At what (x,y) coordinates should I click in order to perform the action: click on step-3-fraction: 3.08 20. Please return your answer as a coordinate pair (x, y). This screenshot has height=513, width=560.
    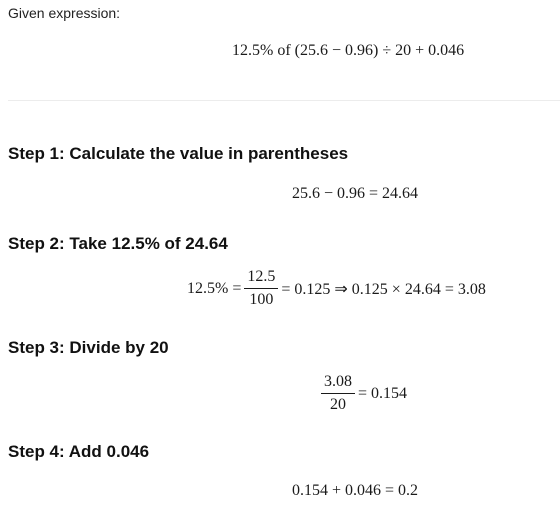
    Looking at the image, I should click on (338, 393).